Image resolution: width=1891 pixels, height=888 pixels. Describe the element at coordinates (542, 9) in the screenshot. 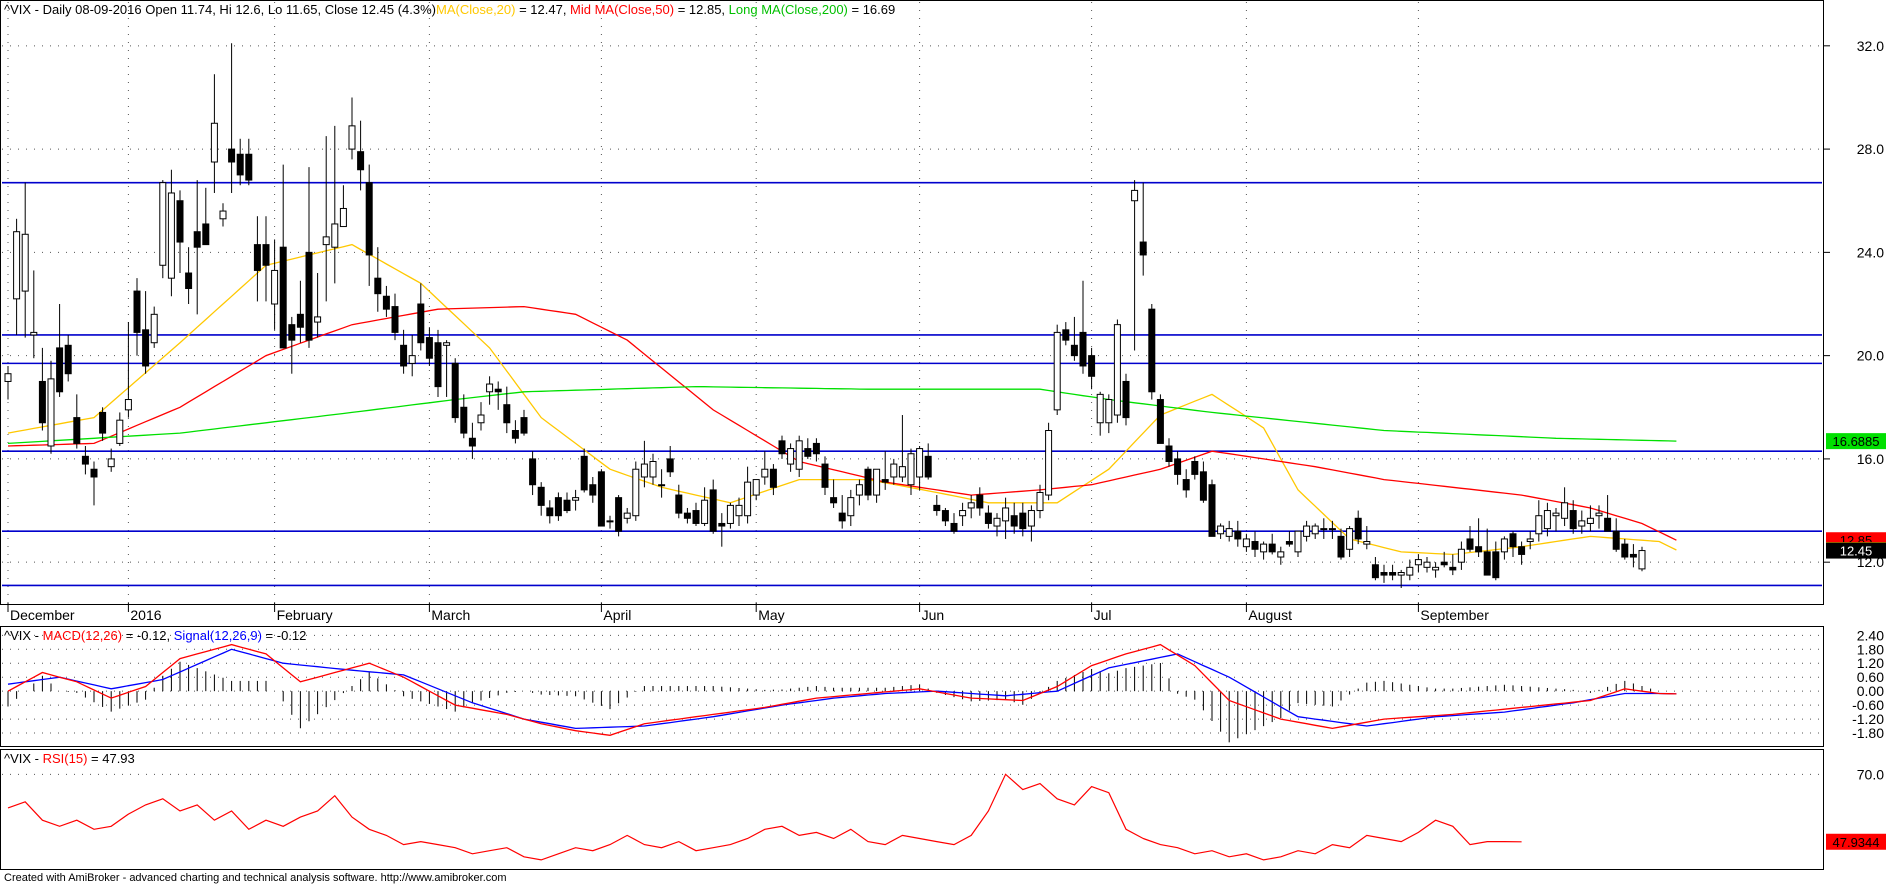

I see `ma-short-value: = 12.47,` at that location.